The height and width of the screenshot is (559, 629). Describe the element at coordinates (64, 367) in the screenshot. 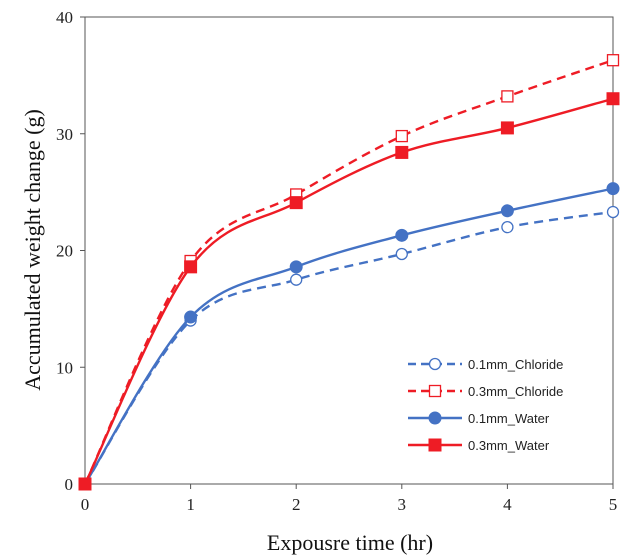

I see `y-tick-label: 10` at that location.